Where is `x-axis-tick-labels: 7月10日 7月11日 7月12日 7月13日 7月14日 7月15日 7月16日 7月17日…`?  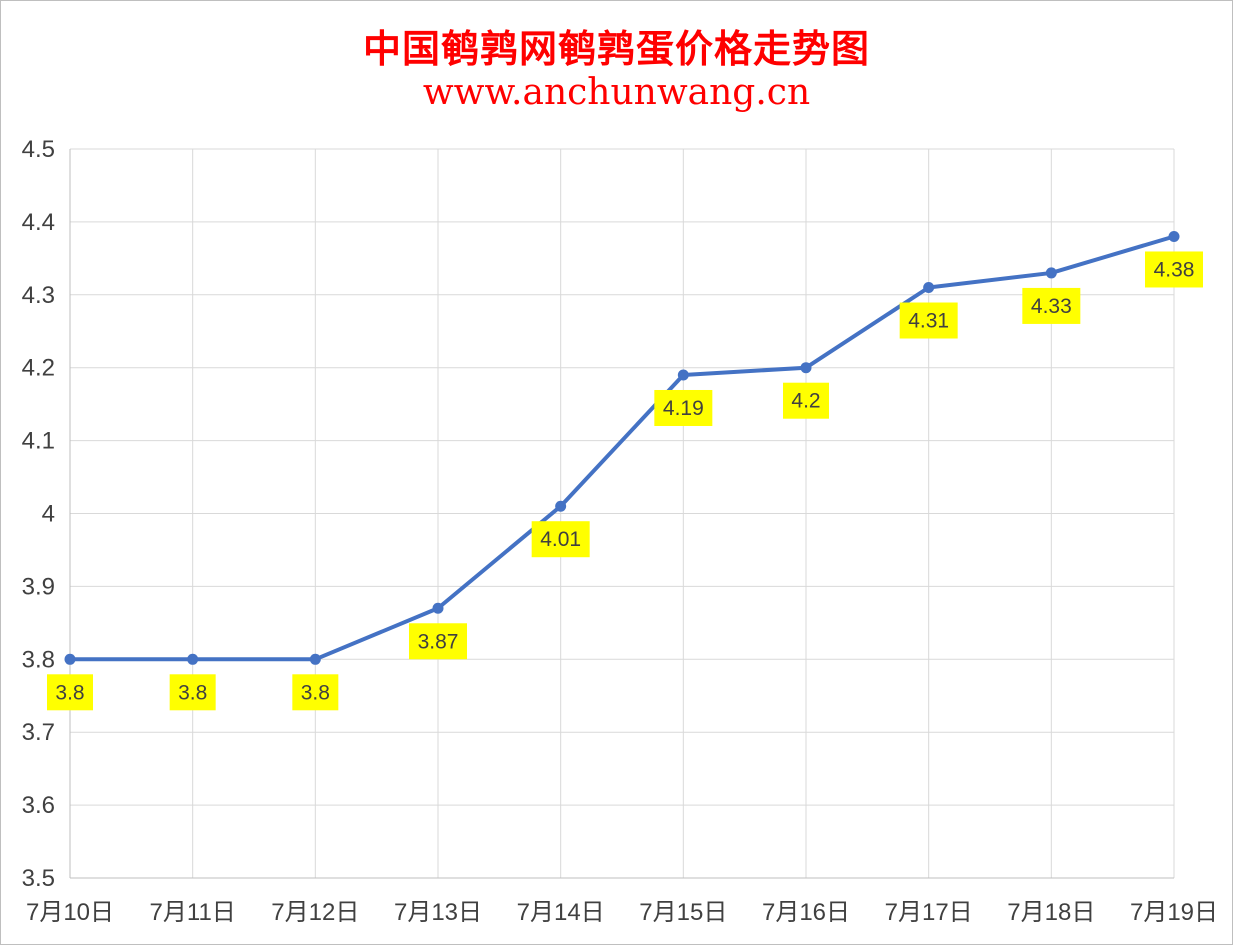
x-axis-tick-labels: 7月10日 7月11日 7月12日 7月13日 7月14日 7月15日 7月16日 7月17日… is located at coordinates (622, 912).